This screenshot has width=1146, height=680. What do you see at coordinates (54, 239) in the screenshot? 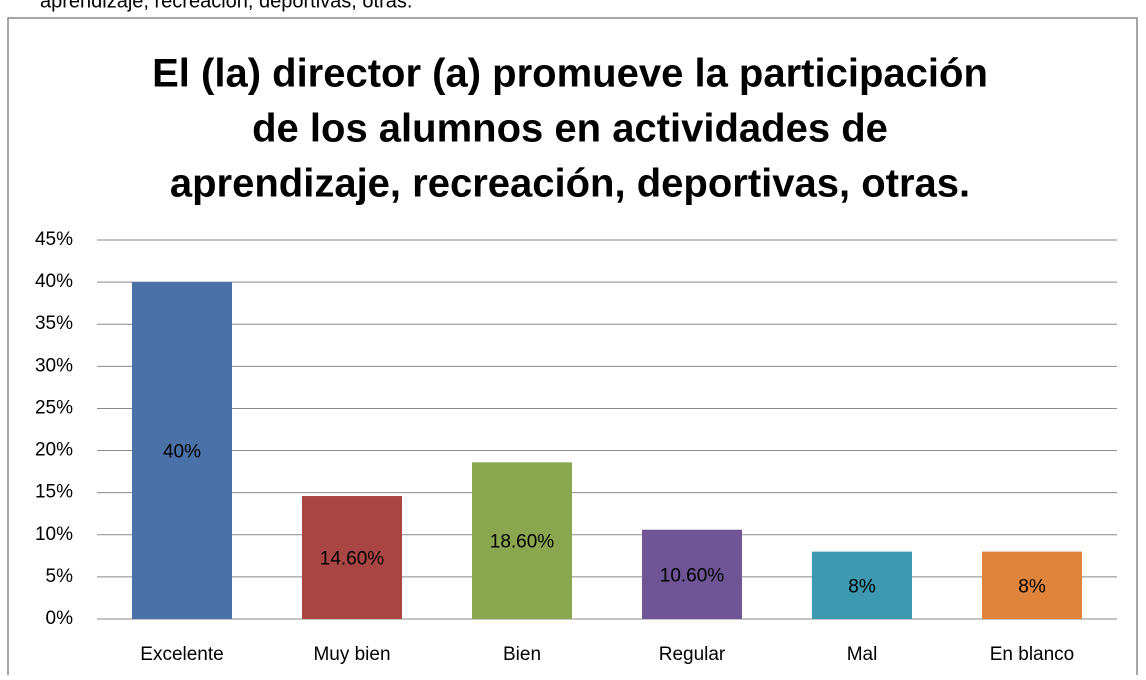
I see `y-tick-label: 45%` at bounding box center [54, 239].